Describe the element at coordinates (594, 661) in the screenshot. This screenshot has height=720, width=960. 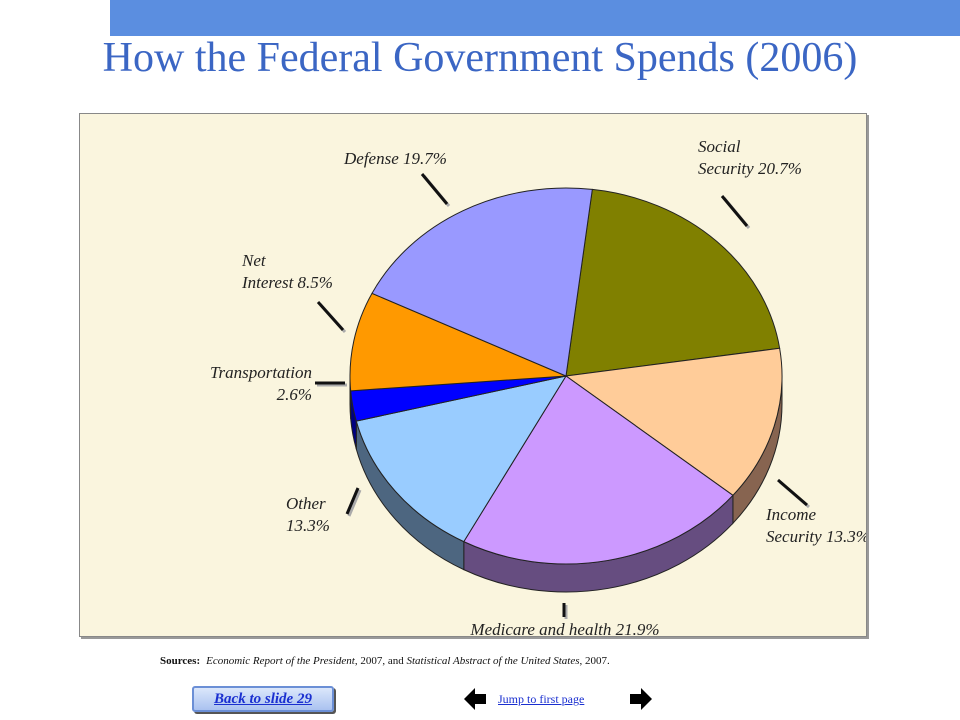
I see `source-text-4: , 2007.` at that location.